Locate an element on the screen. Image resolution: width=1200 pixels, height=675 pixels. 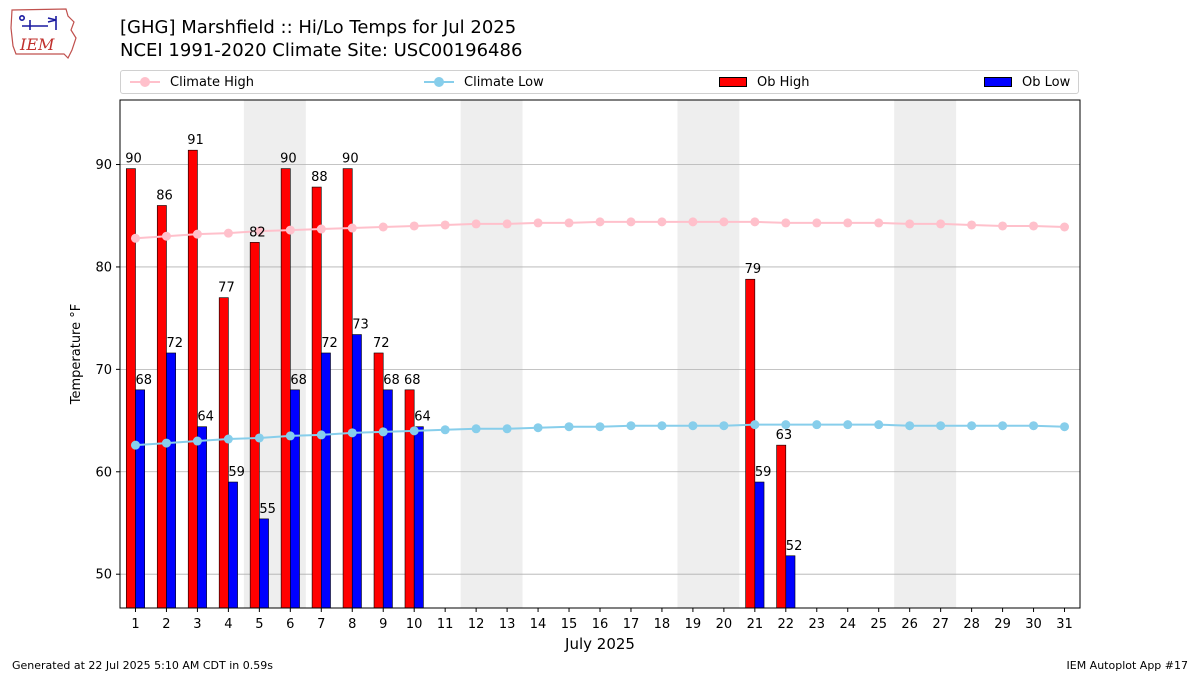
x-tick-label: 26 is located at coordinates (909, 624).